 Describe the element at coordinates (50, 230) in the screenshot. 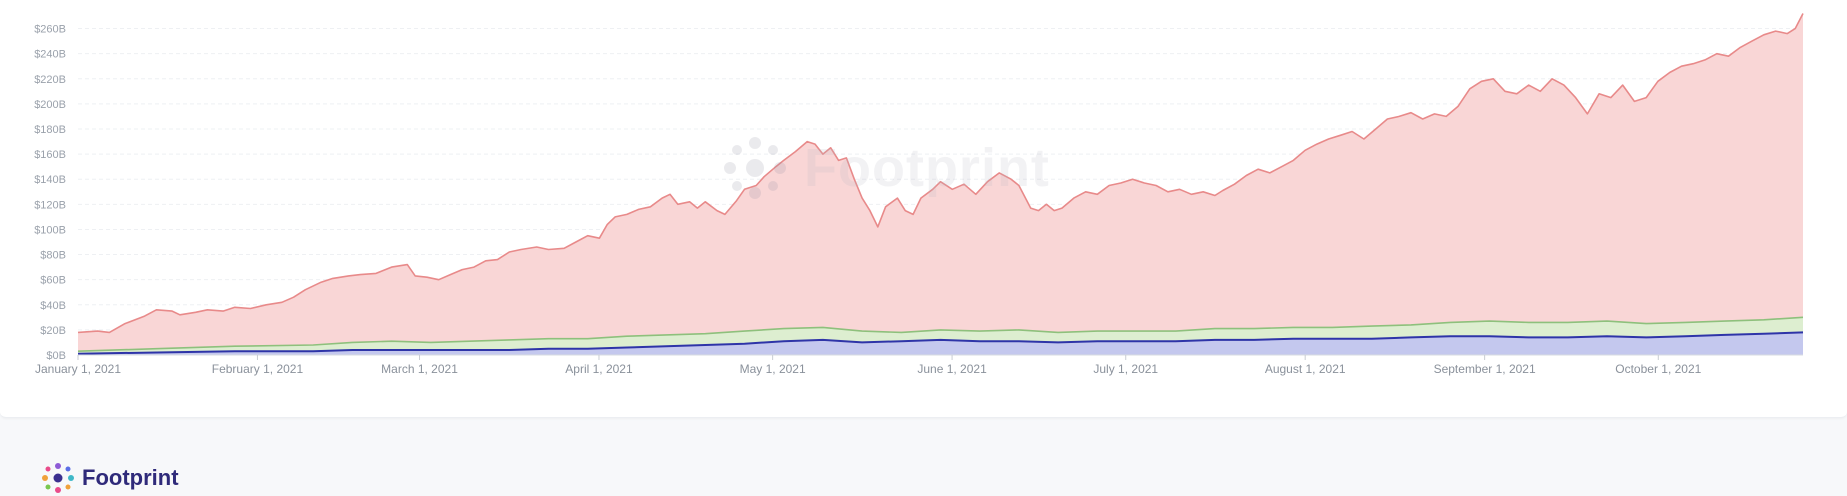

I see `y-tick-label: $100B` at that location.